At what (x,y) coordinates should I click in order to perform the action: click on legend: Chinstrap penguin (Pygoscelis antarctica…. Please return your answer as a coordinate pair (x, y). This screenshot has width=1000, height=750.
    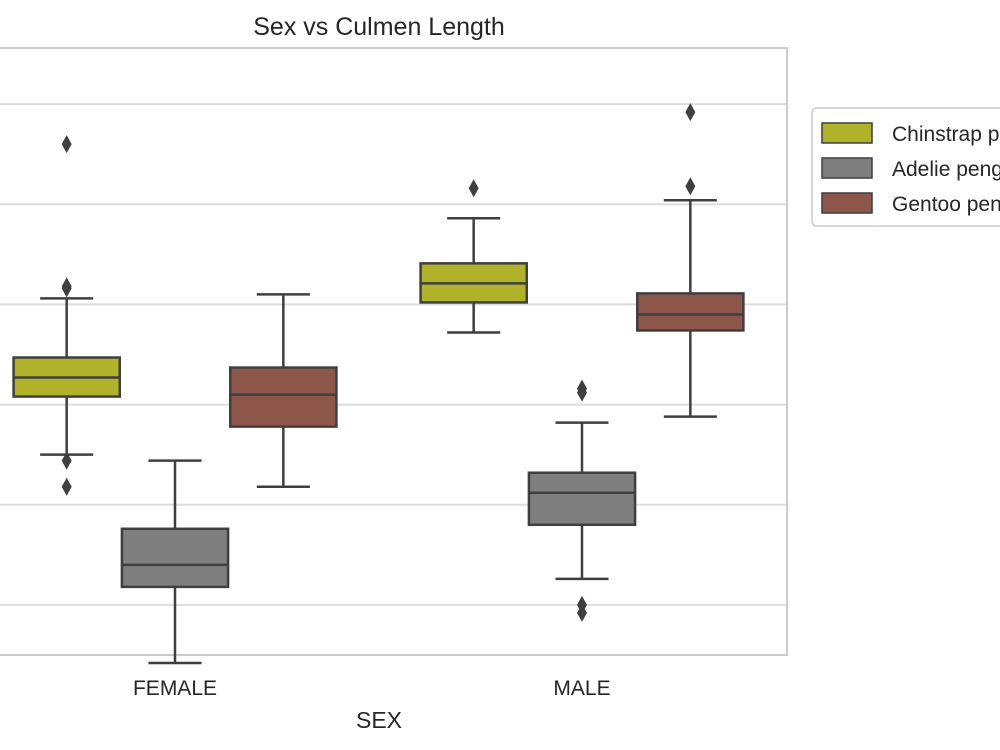
    Looking at the image, I should click on (905, 167).